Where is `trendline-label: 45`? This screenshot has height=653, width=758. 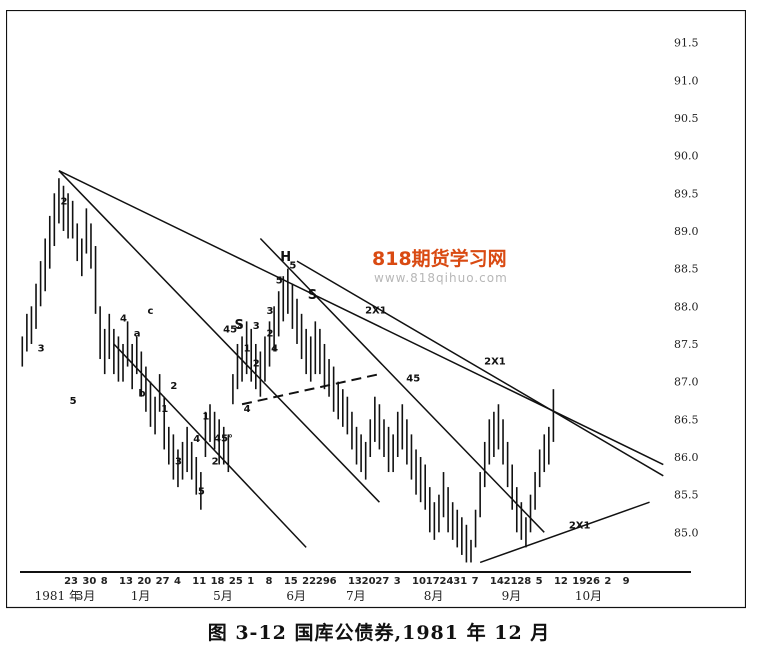
trendline-label: 45 is located at coordinates (413, 378).